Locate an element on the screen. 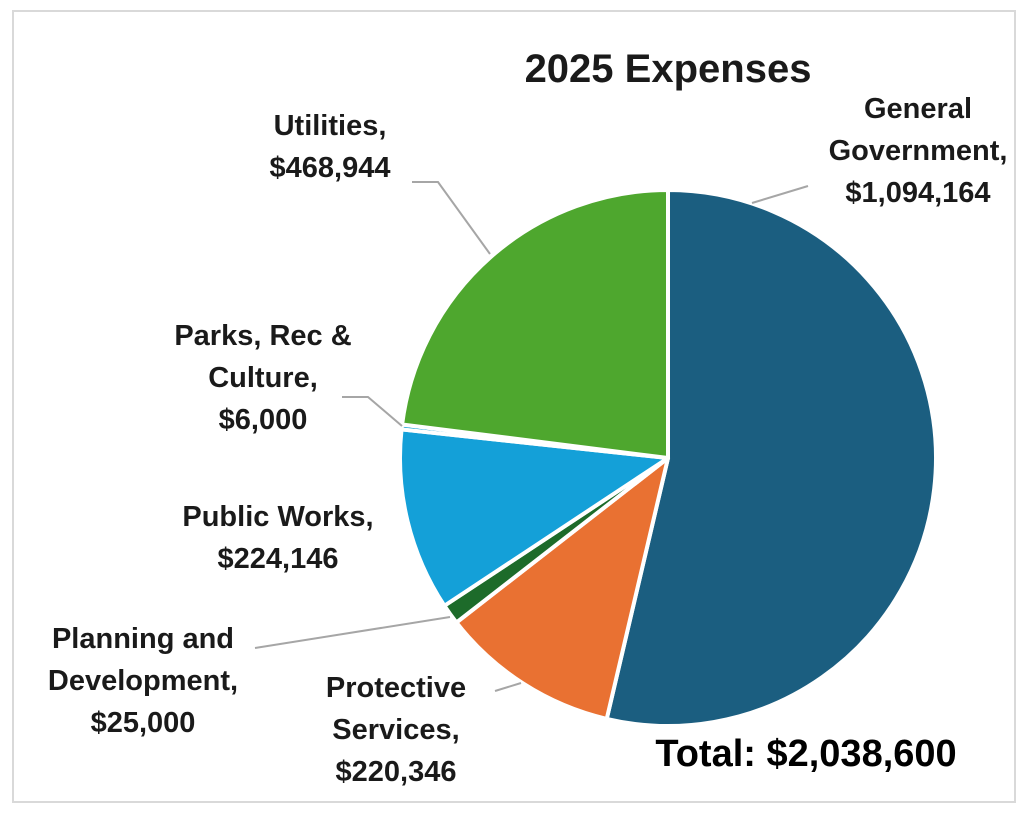  data-label-public-works: Public Works, $224,146 is located at coordinates (277, 538).